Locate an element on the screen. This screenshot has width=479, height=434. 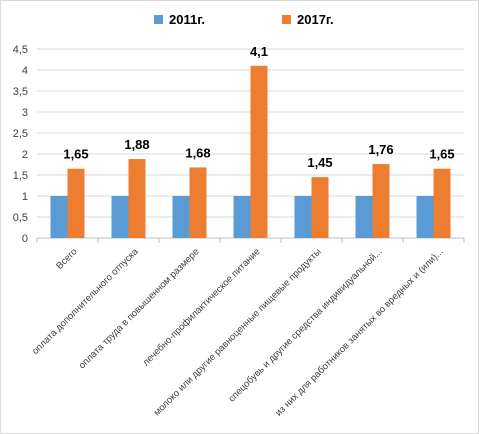
y-tick-label: 3 is located at coordinates (25, 113).